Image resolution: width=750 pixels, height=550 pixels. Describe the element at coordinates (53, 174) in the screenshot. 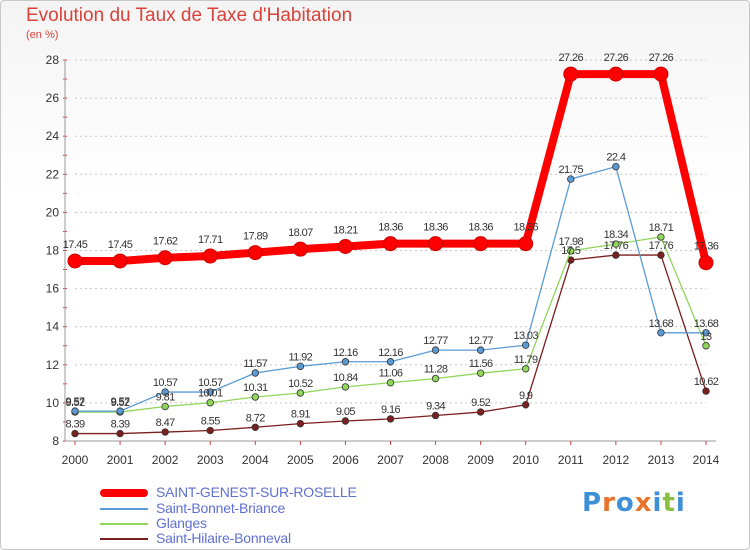

I see `y-tick-label: 22` at that location.